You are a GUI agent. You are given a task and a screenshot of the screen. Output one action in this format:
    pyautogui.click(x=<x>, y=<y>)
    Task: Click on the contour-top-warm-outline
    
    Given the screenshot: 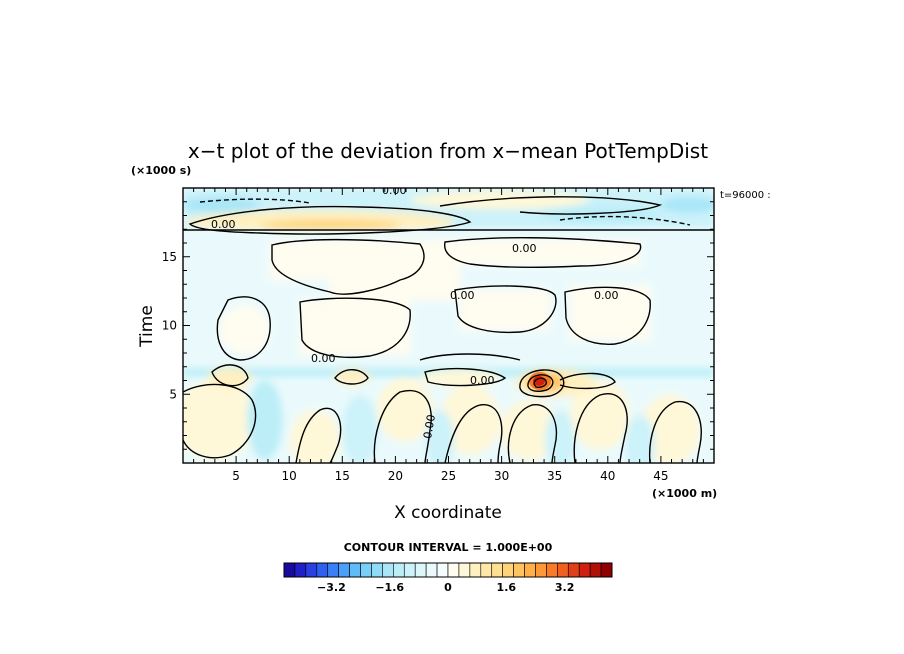 What is the action you would take?
    pyautogui.click(x=330, y=220)
    